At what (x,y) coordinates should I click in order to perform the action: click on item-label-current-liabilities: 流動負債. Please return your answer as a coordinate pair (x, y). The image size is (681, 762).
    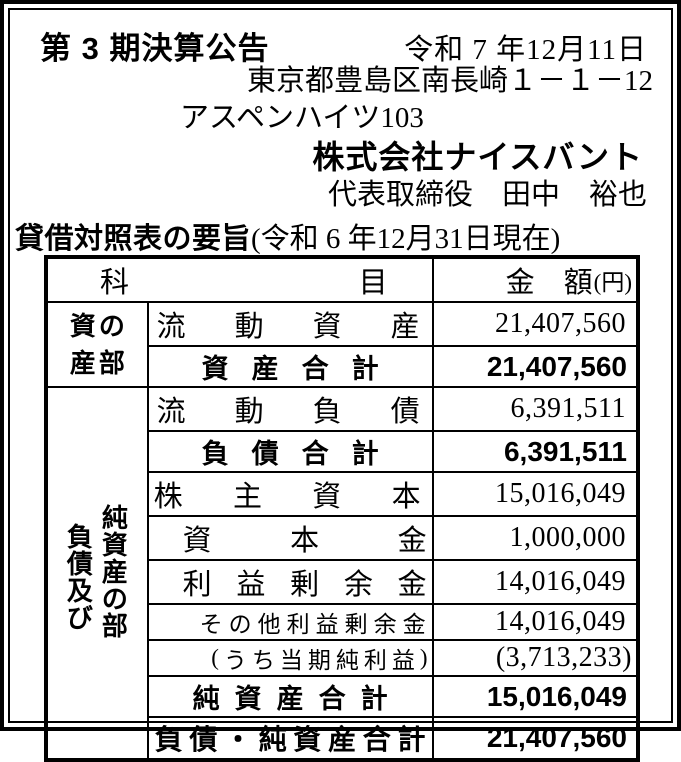
    Looking at the image, I should click on (290, 409).